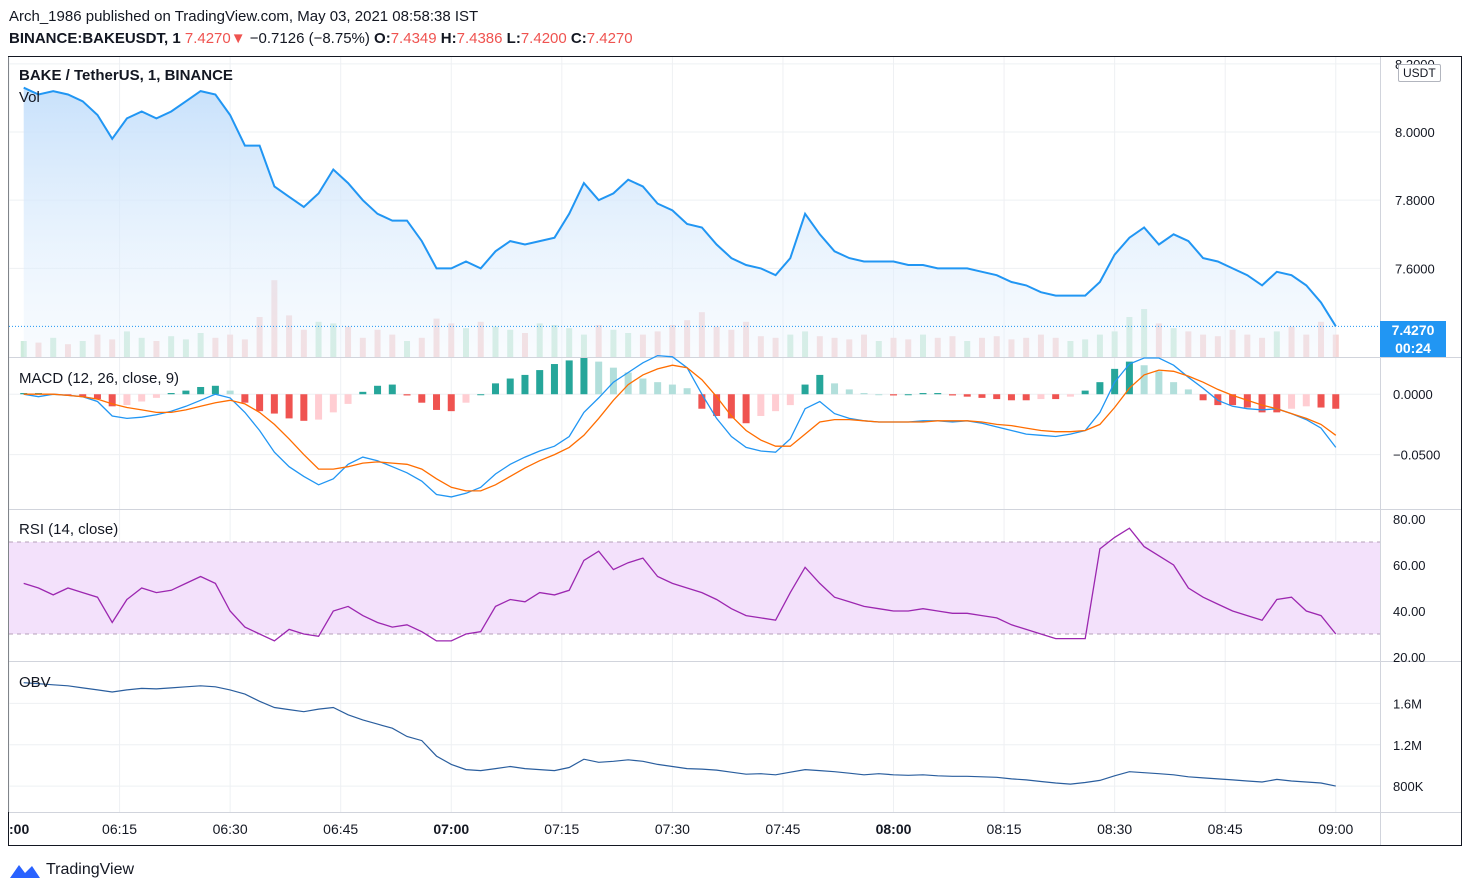 The width and height of the screenshot is (1470, 894). Describe the element at coordinates (340, 829) in the screenshot. I see `time-axis-label: 06:45` at that location.